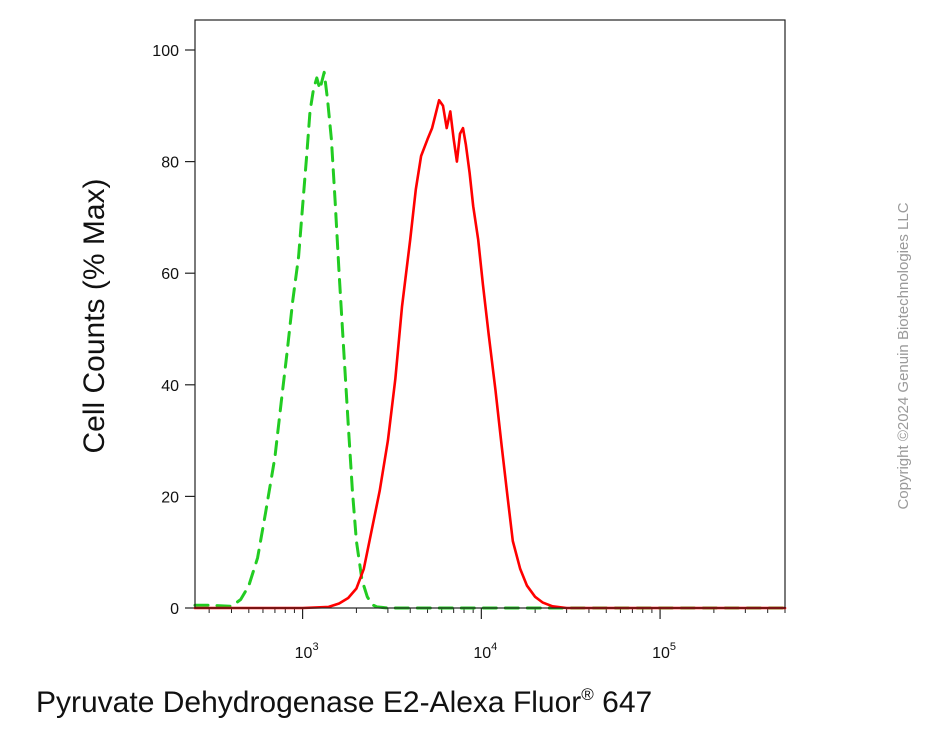 The width and height of the screenshot is (930, 730). What do you see at coordinates (485, 651) in the screenshot?
I see `x-tick-label: 10⁴` at bounding box center [485, 651].